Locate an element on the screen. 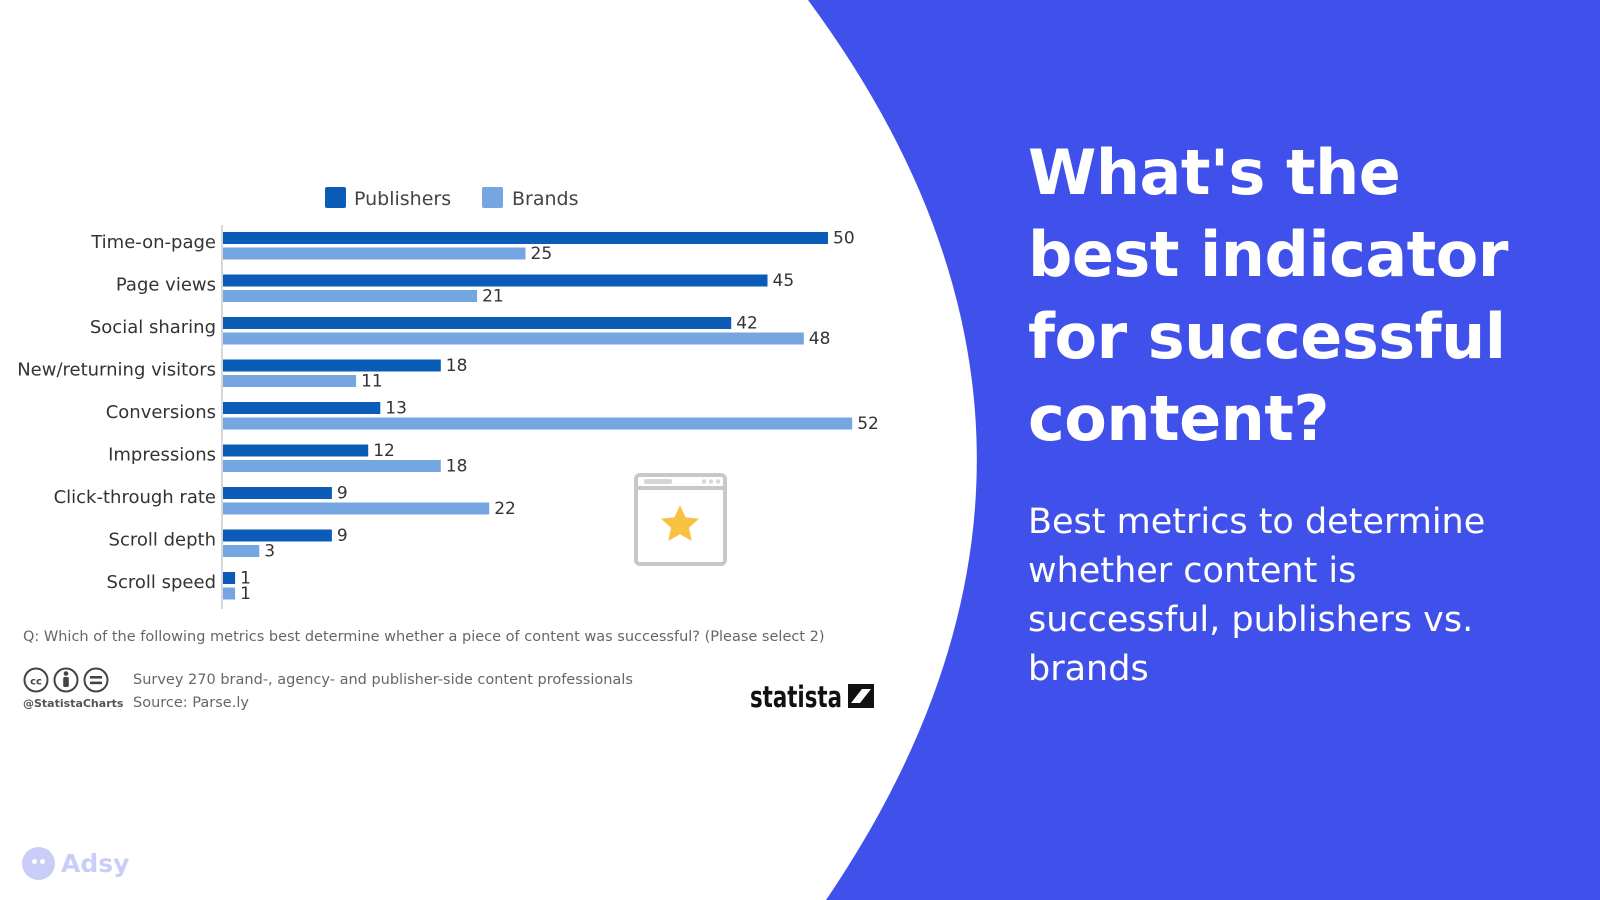 The image size is (1600, 900). value-label-publishers-impressions: 12 is located at coordinates (384, 451).